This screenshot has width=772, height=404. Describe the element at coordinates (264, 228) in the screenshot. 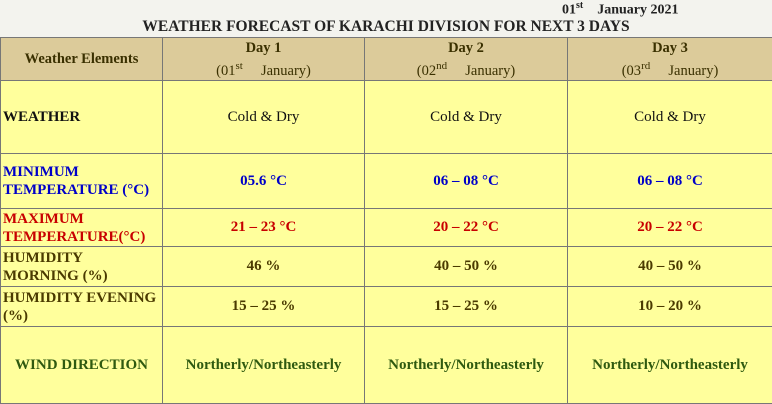

I see `cell: 21 – 23 °C` at that location.